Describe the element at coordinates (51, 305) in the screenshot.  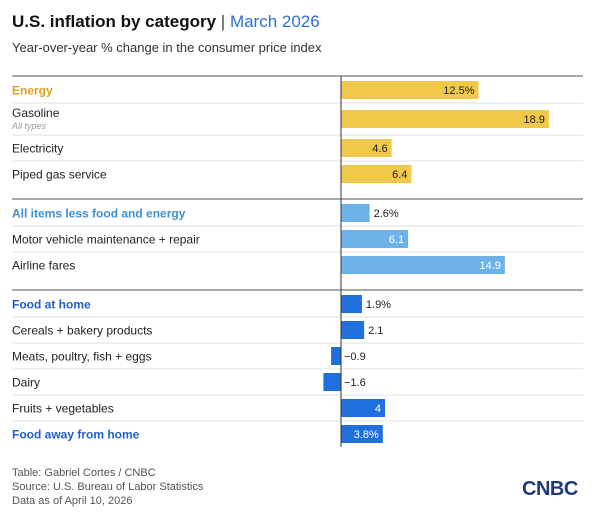
I see `row-label: Food at home` at that location.